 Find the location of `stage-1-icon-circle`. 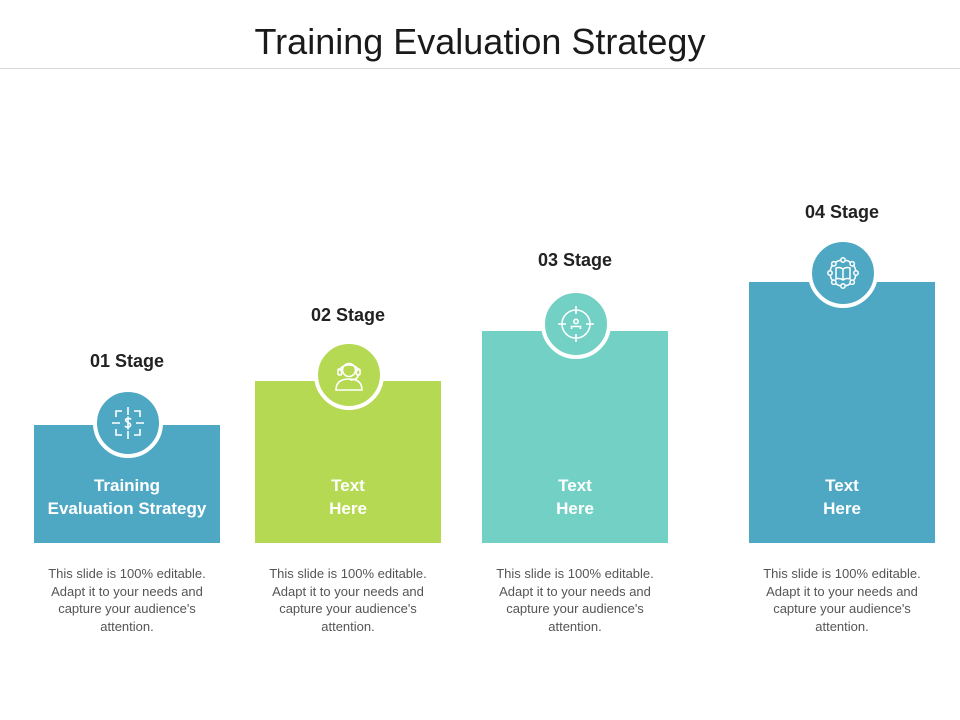

stage-1-icon-circle is located at coordinates (128, 423).